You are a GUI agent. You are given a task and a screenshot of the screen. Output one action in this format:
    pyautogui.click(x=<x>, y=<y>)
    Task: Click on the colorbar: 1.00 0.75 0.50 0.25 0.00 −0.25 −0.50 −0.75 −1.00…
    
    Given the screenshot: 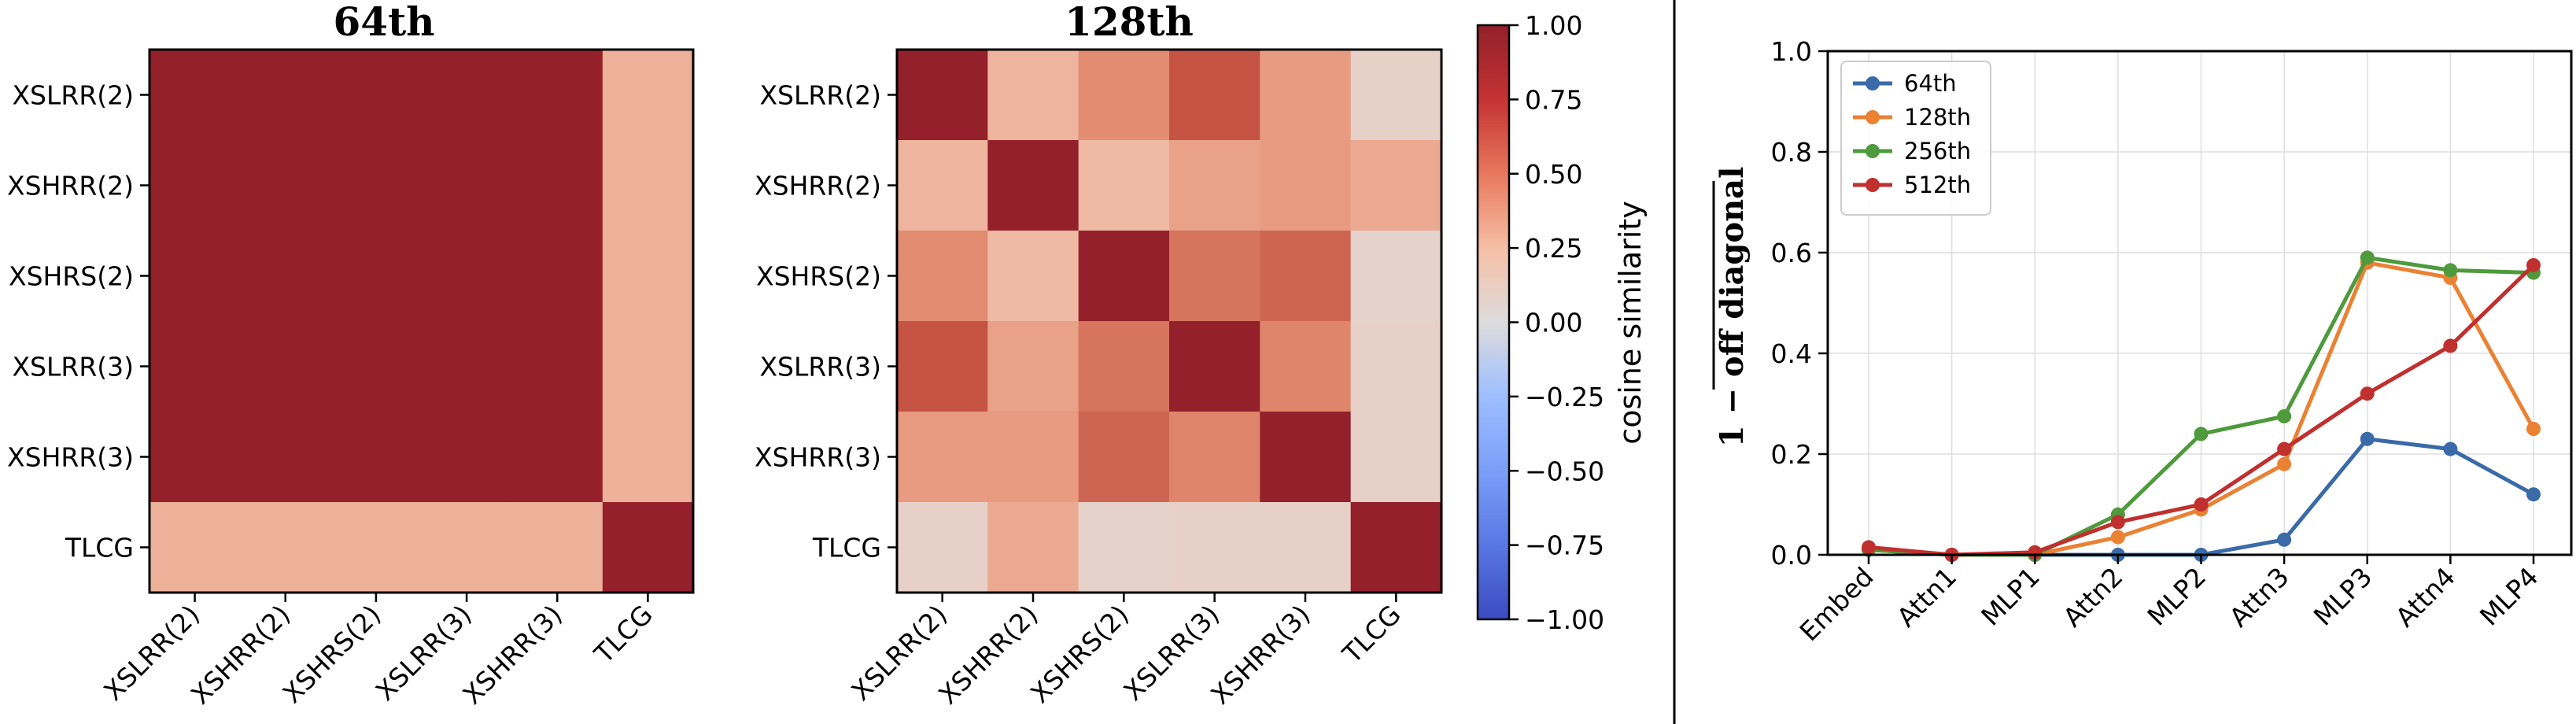 What is the action you would take?
    pyautogui.click(x=1562, y=323)
    